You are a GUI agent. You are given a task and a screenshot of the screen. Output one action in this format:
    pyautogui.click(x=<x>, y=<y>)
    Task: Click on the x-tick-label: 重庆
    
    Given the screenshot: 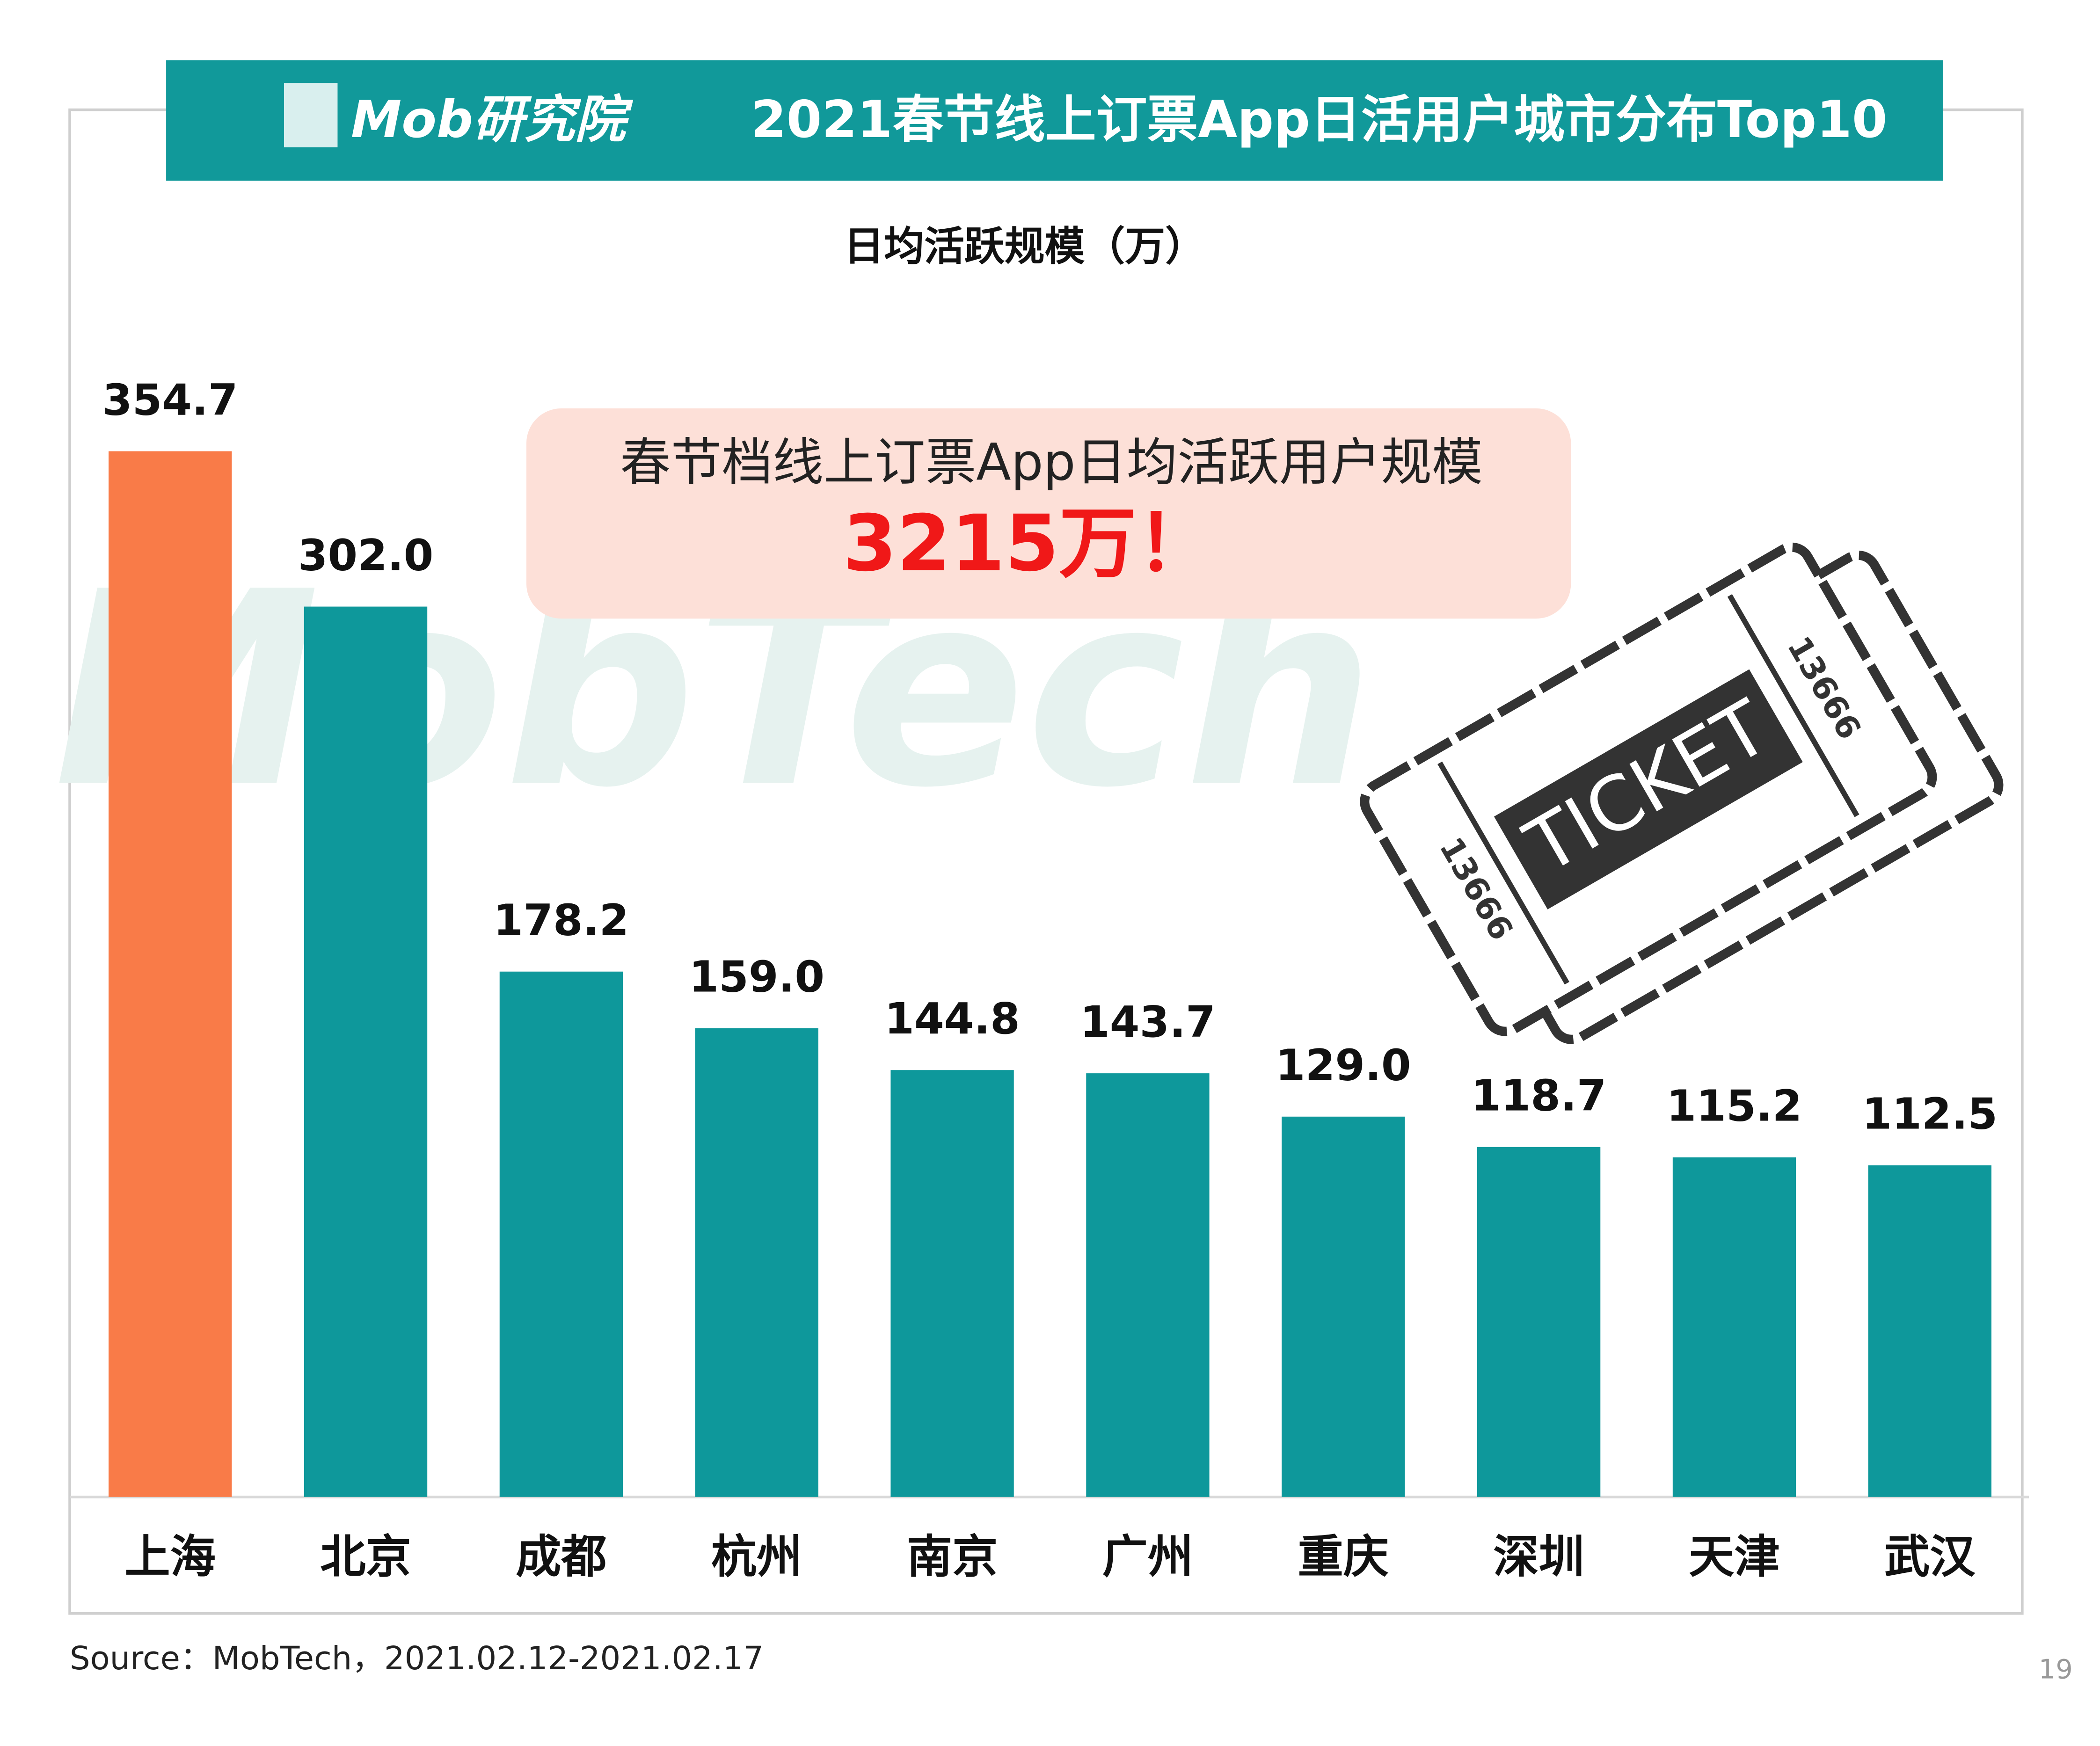 What is the action you would take?
    pyautogui.click(x=1343, y=1556)
    